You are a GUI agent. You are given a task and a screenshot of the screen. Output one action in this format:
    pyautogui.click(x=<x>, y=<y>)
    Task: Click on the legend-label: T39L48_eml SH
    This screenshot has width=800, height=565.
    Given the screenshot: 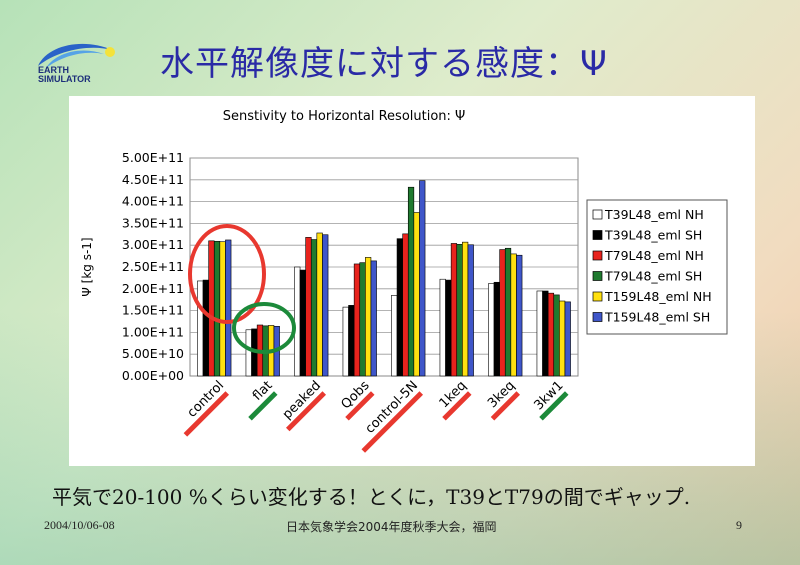 What is the action you would take?
    pyautogui.click(x=653, y=235)
    